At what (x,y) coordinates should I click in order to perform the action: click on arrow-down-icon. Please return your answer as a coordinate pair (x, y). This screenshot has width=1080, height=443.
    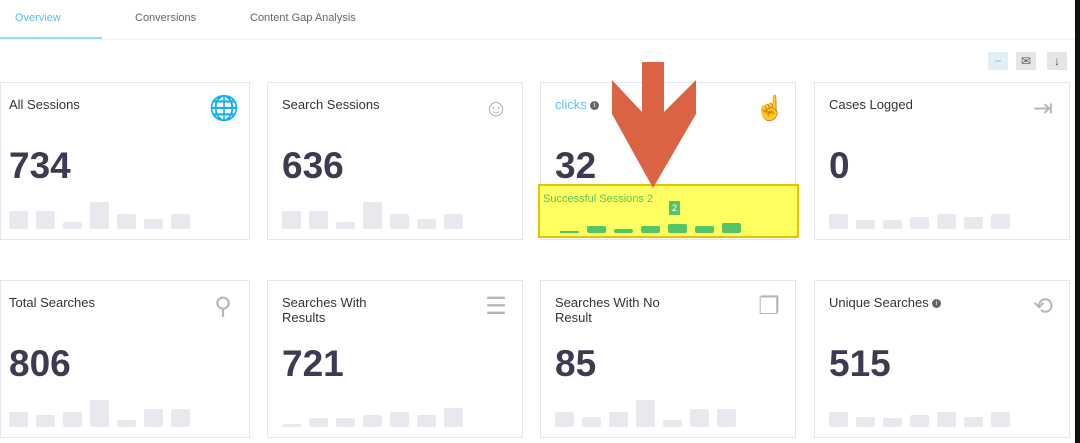
    Looking at the image, I should click on (654, 125).